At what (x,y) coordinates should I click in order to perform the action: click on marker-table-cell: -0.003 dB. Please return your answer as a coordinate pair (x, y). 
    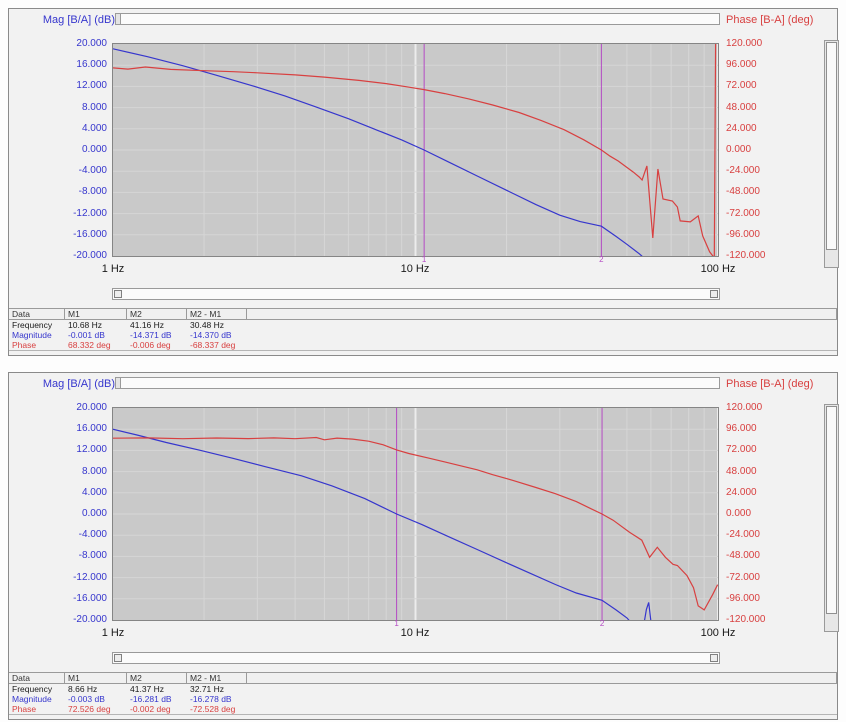
    Looking at the image, I should click on (86, 699).